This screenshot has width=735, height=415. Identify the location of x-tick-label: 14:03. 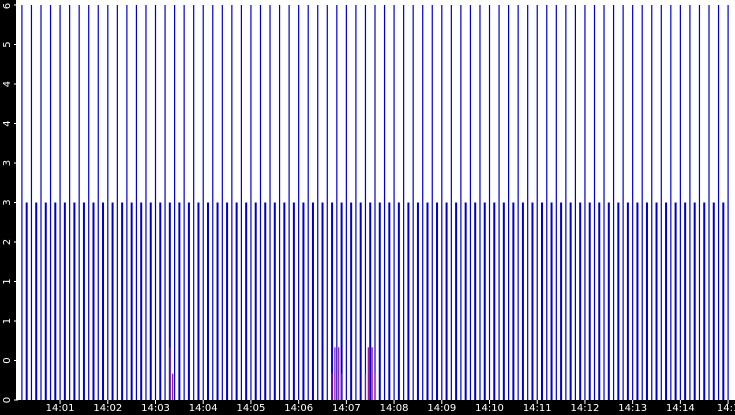
(155, 408).